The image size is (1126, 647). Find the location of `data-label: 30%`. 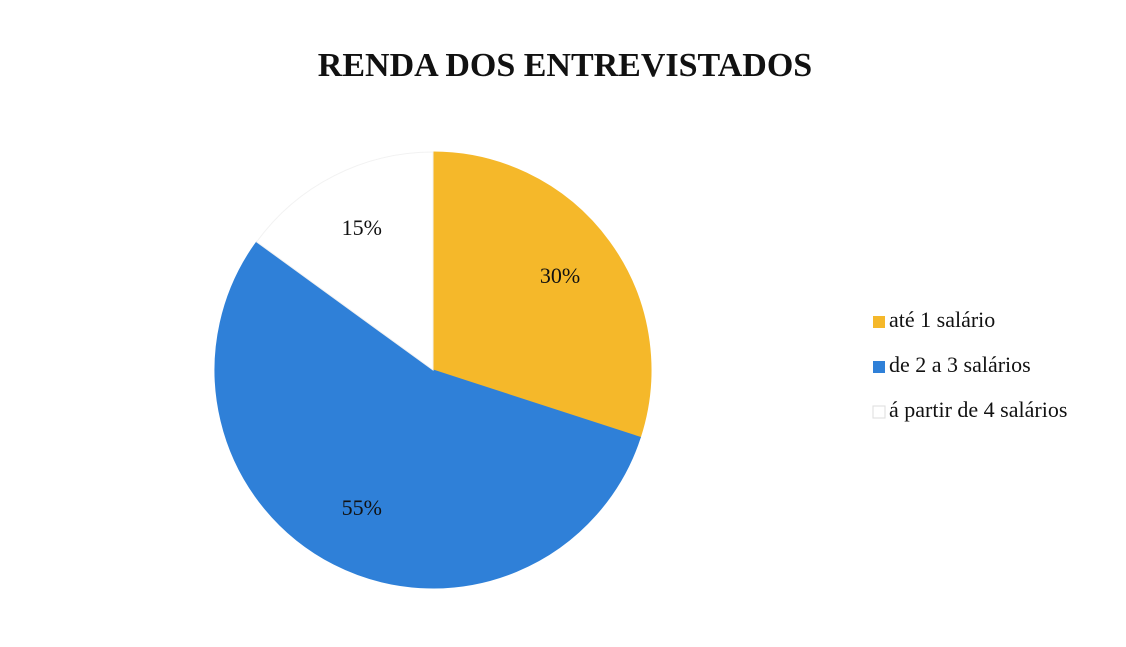

data-label: 30% is located at coordinates (560, 275).